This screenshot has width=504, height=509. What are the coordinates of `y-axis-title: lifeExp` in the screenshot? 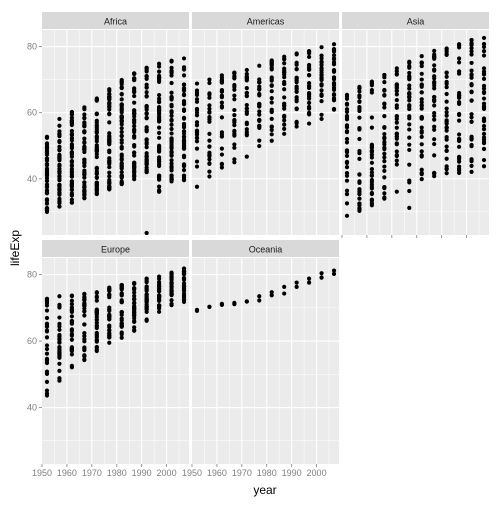 It's located at (15, 248).